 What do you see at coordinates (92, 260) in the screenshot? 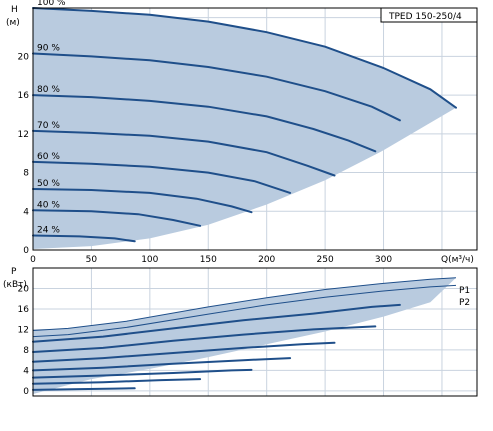
I see `flow-x-tick: 50` at bounding box center [92, 260].